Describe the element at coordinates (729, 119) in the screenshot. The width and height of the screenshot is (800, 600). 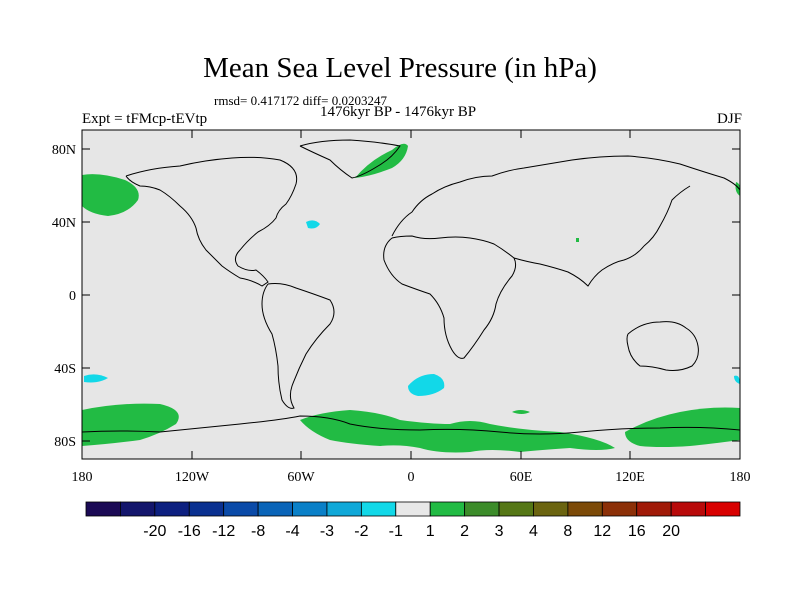
I see `season-label: DJF` at that location.